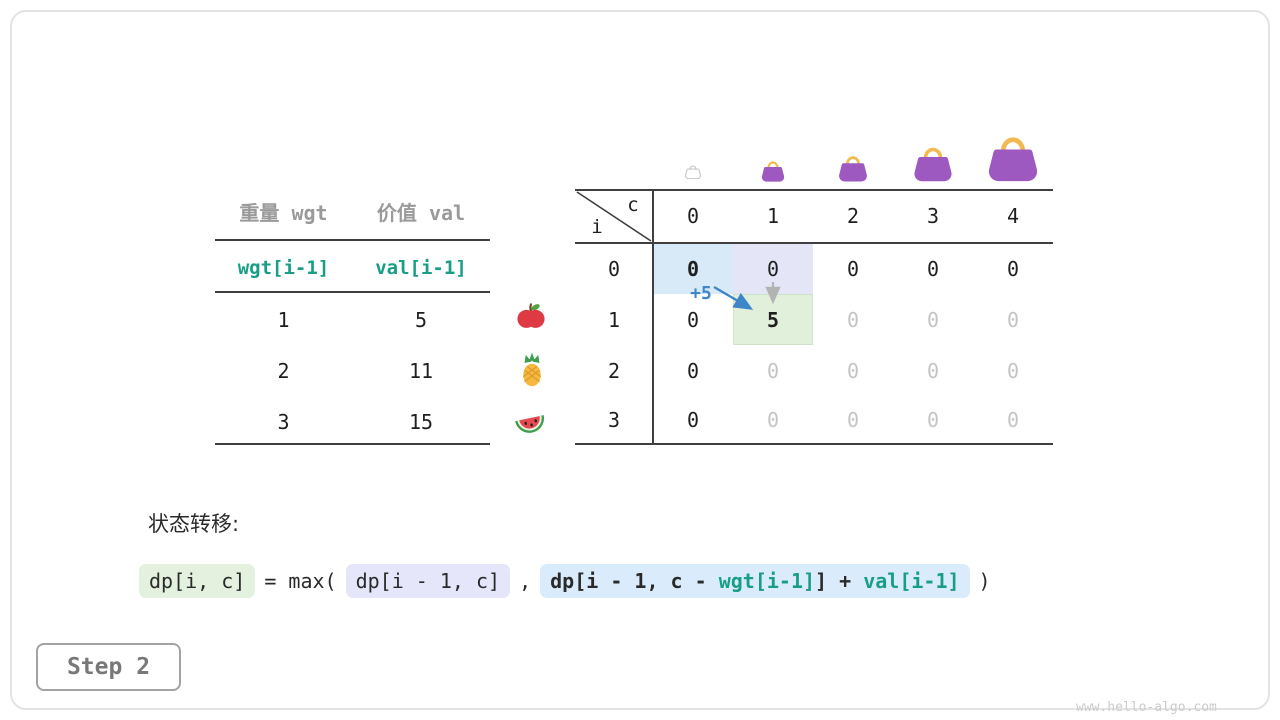 This screenshot has width=1280, height=720. I want to click on dp-cell-3-3: 0, so click(933, 419).